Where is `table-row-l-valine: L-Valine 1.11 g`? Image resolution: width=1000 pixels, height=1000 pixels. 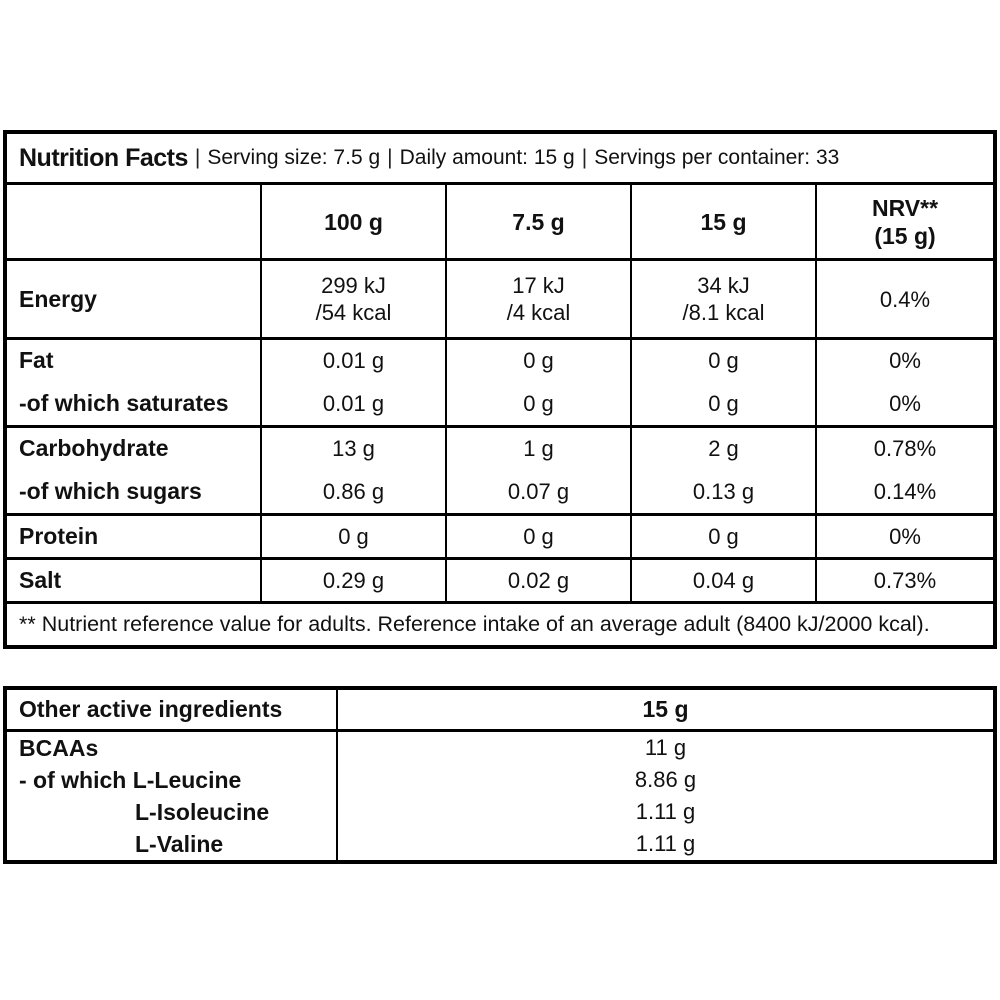
table-row-l-valine: L-Valine 1.11 g is located at coordinates (500, 844).